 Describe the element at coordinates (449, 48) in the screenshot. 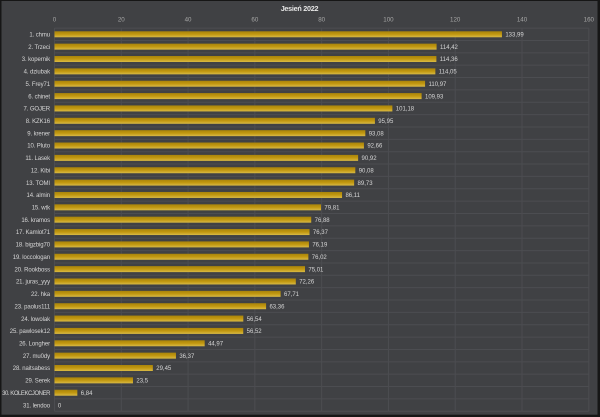

I see `svg-text: 114,42` at that location.